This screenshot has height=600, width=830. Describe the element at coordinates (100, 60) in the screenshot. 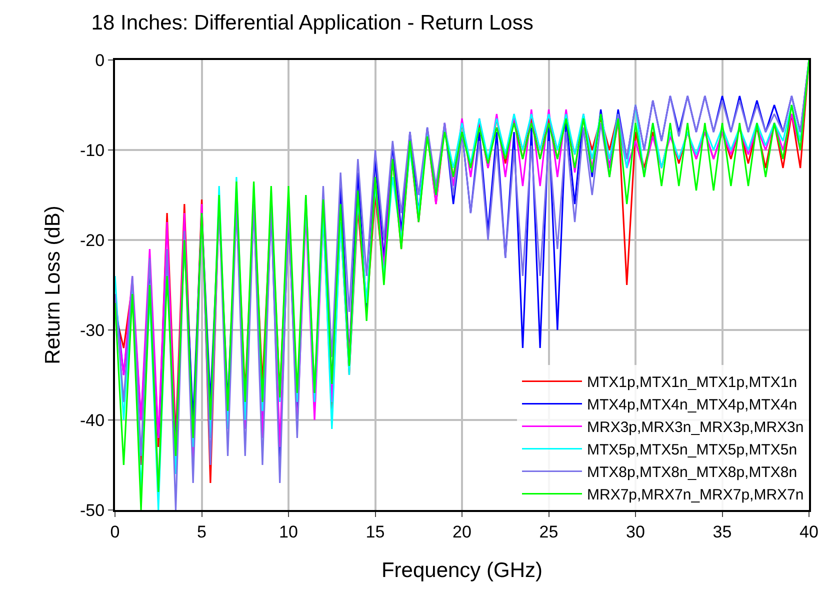

I see `y-tick-label: 0` at that location.